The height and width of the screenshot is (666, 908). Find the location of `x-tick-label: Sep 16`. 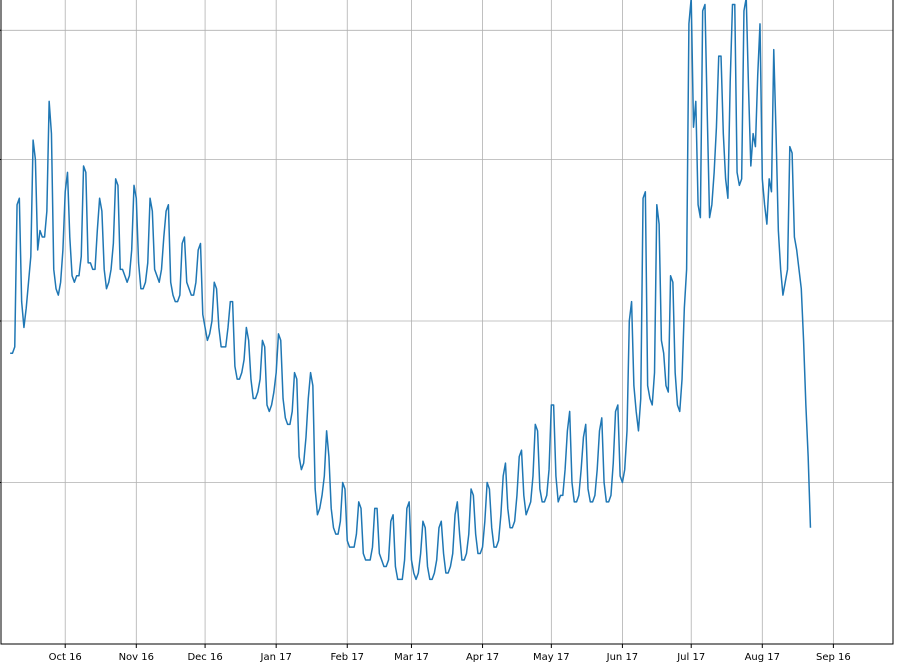

x-tick-label: Sep 16 is located at coordinates (833, 657).